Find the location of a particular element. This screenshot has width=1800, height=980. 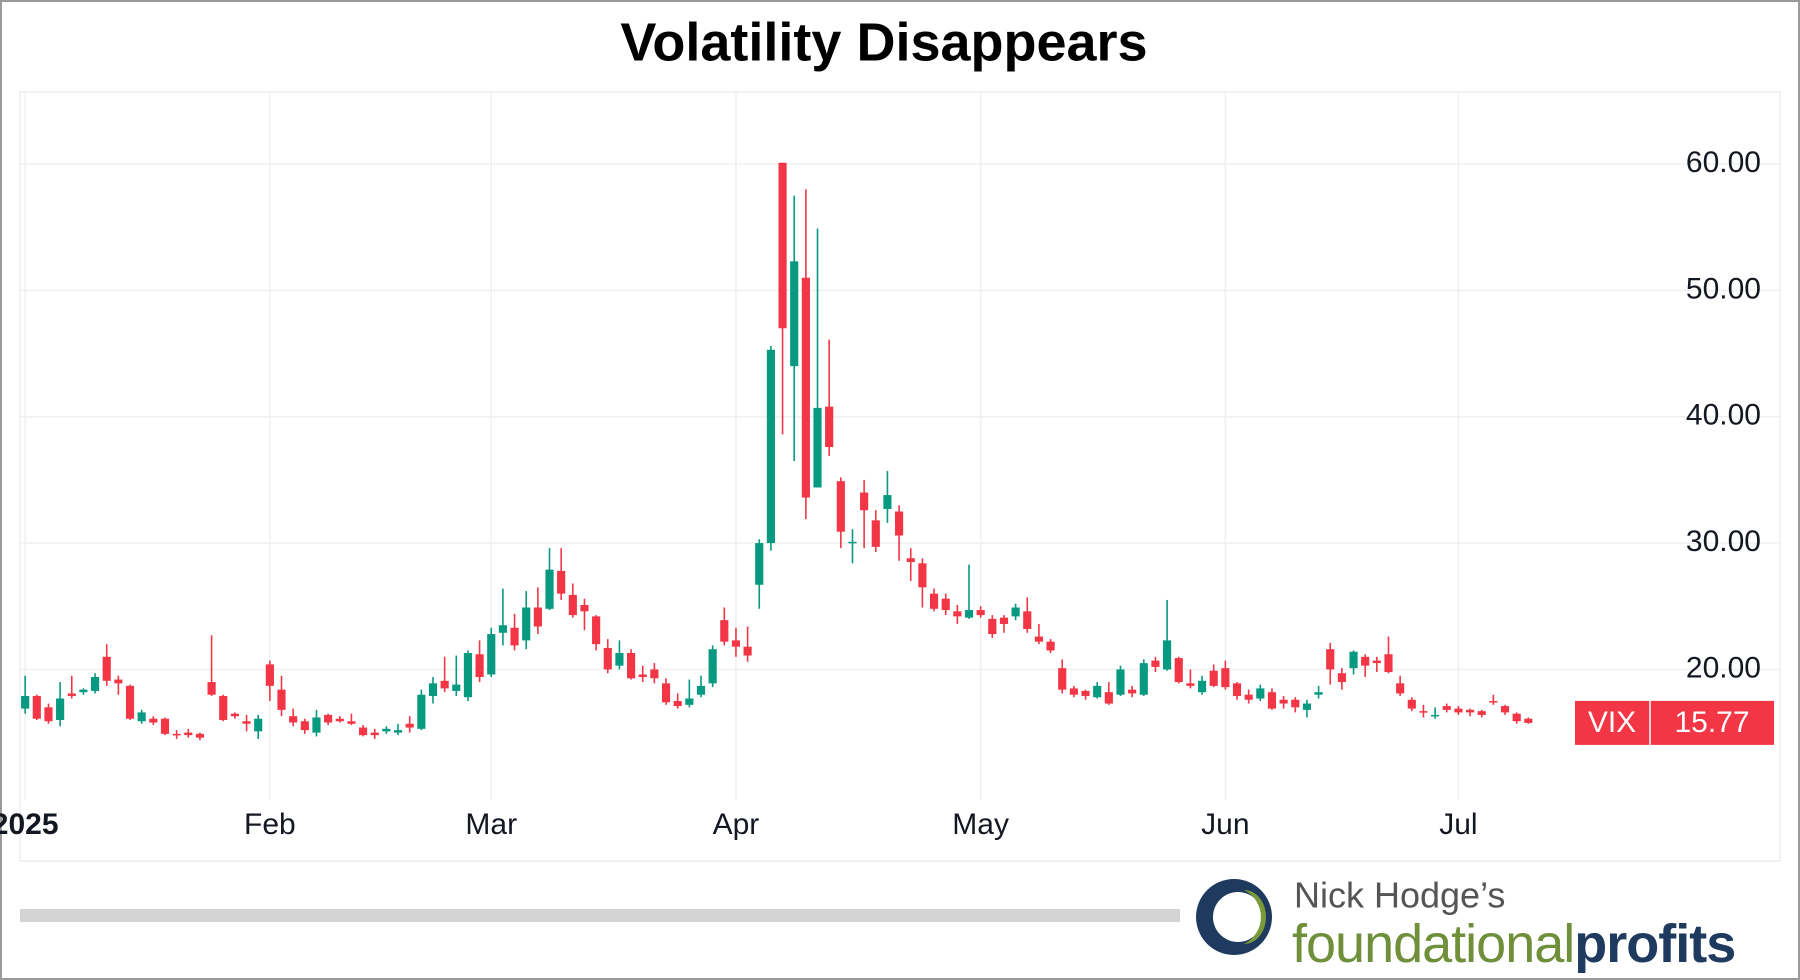

logo: Nick Hodge’s foundationalprofits is located at coordinates (1466, 924).